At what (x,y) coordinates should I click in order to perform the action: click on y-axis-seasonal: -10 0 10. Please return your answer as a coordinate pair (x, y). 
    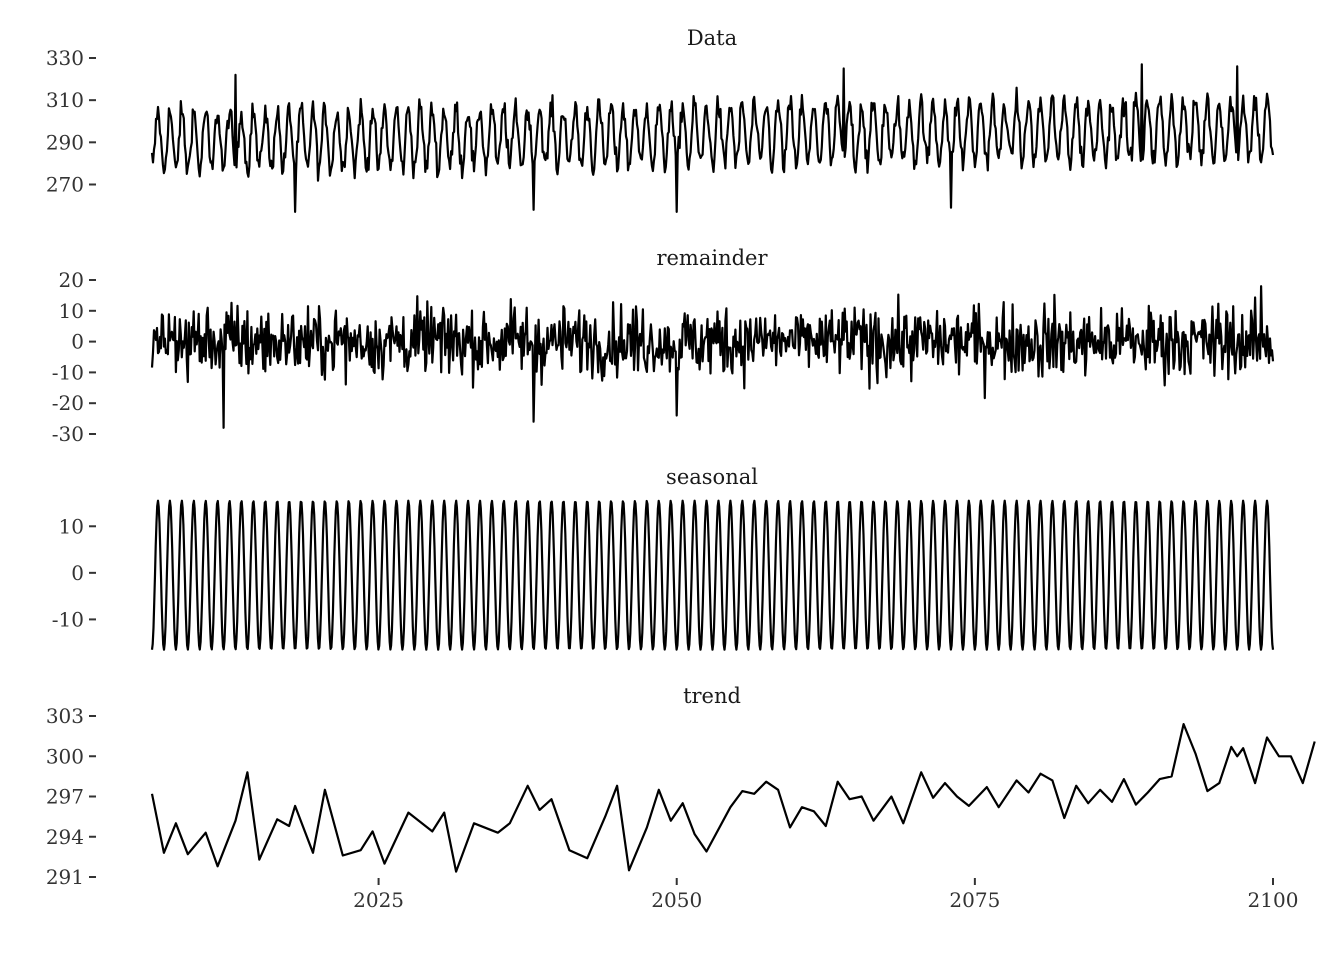
    Looking at the image, I should click on (74, 572).